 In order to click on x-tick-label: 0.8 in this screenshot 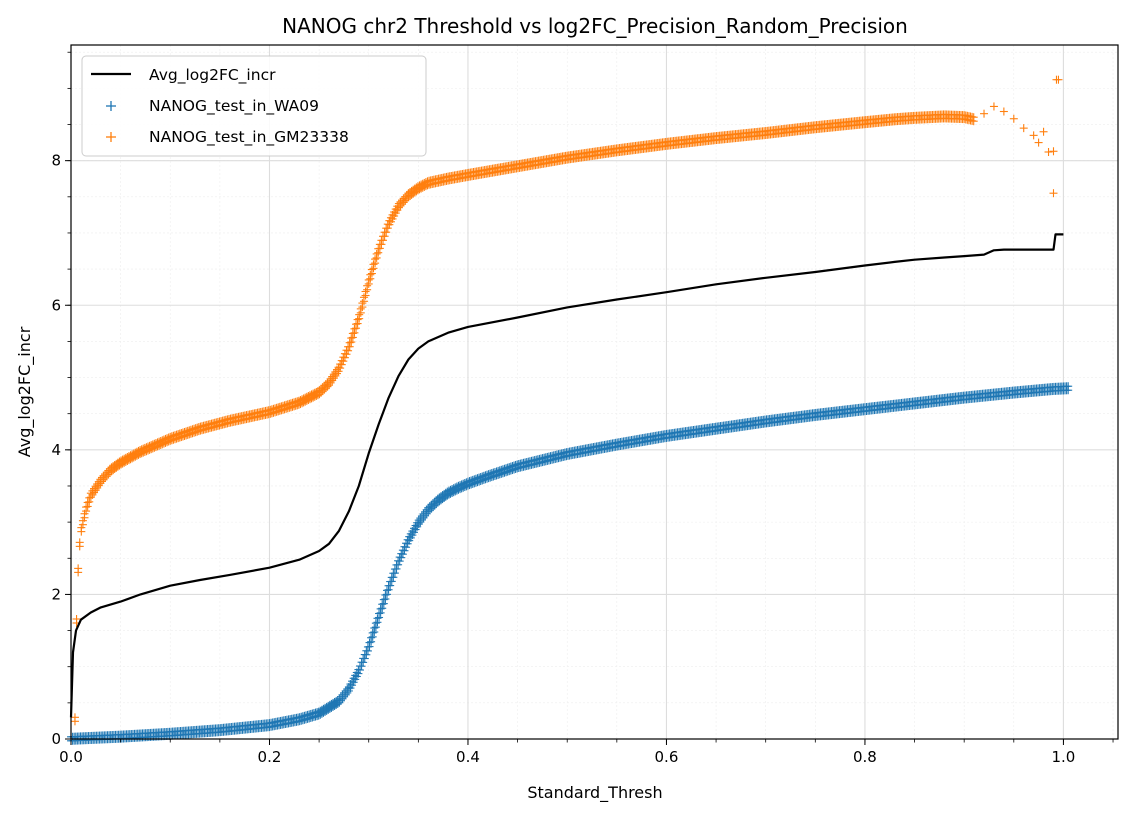, I will do `click(865, 757)`.